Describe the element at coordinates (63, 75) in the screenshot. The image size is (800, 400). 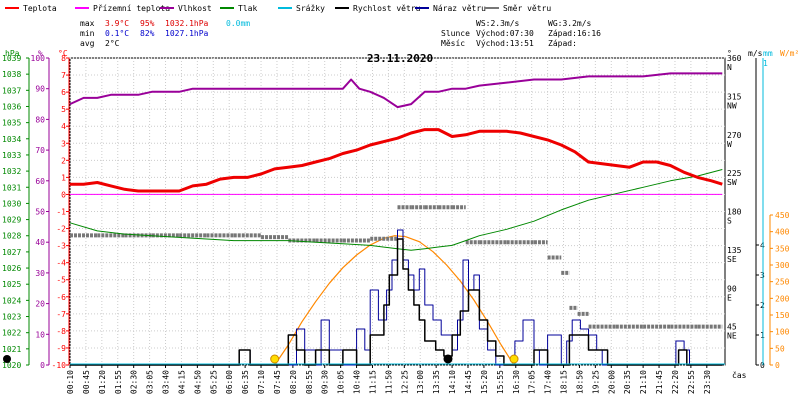
I see `temp-tick-label: 7` at that location.